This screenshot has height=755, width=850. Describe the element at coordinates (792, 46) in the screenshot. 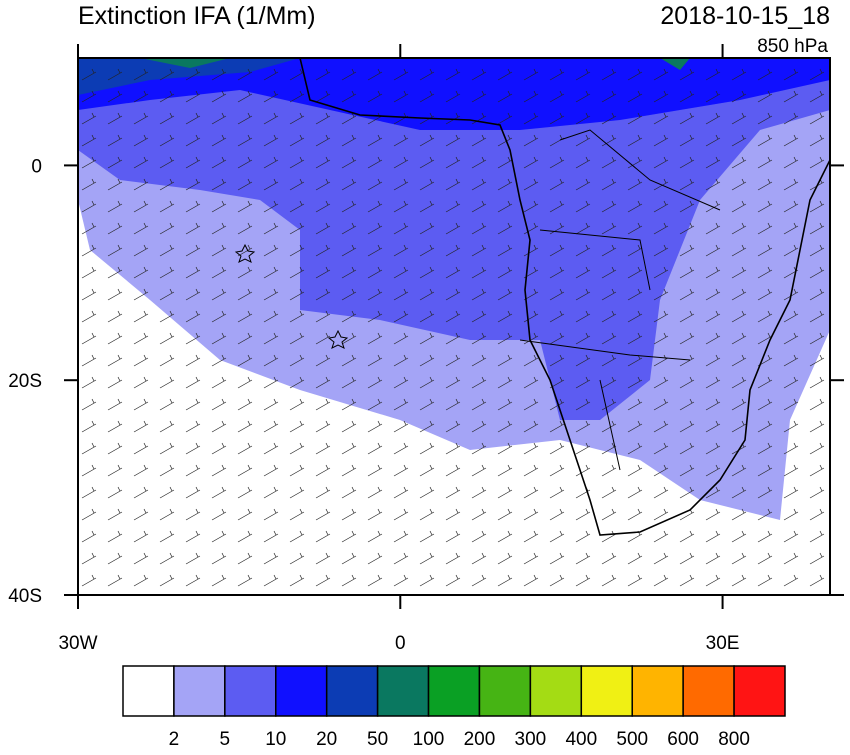

I see `level-label: 850 hPa` at that location.